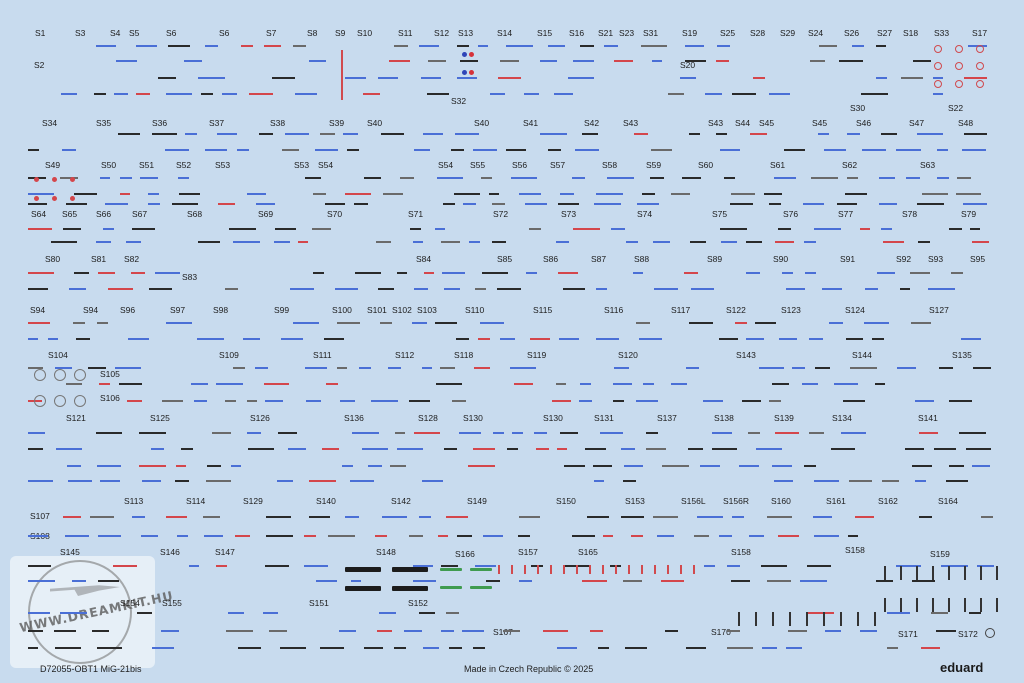 The image size is (1024, 683). What do you see at coordinates (225, 552) in the screenshot?
I see `decal-label-s147: S147` at bounding box center [225, 552].